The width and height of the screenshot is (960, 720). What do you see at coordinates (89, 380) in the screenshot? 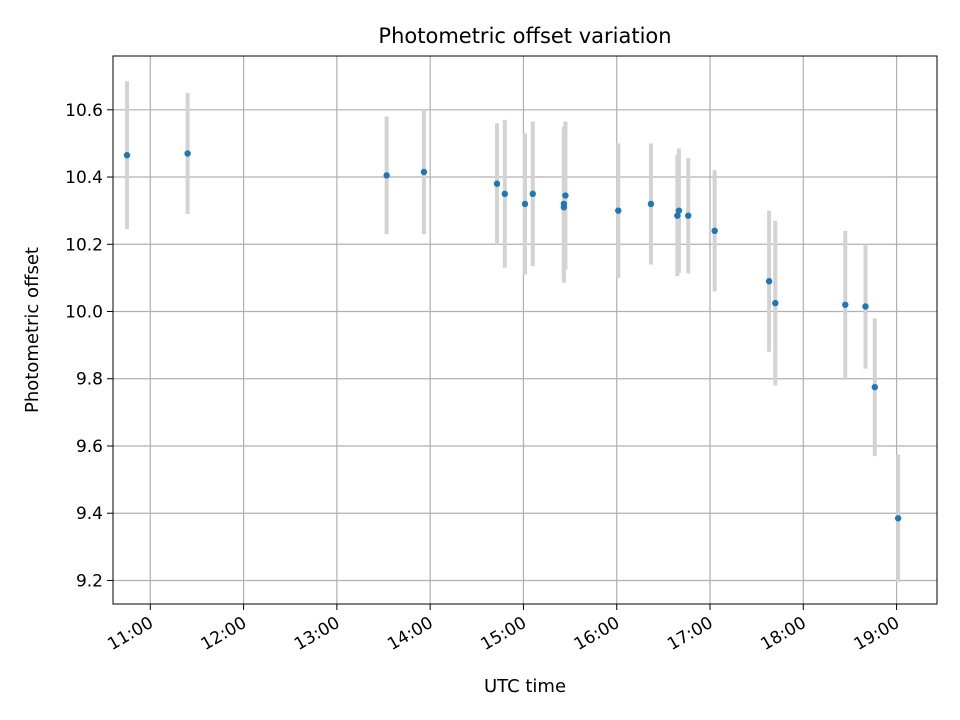
I see `y-tick-label: 9.8` at bounding box center [89, 380].